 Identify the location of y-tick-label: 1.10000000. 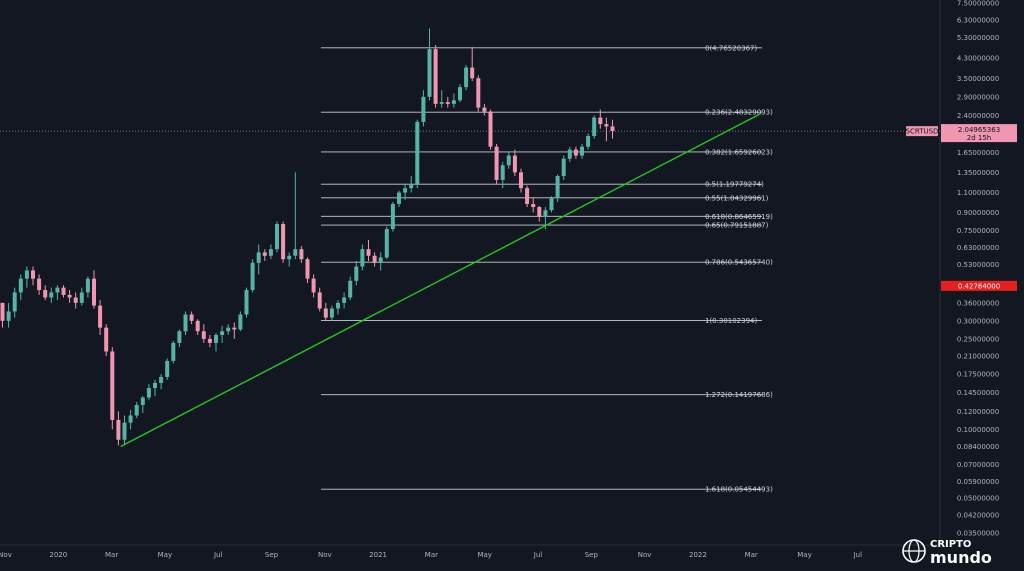
(978, 193).